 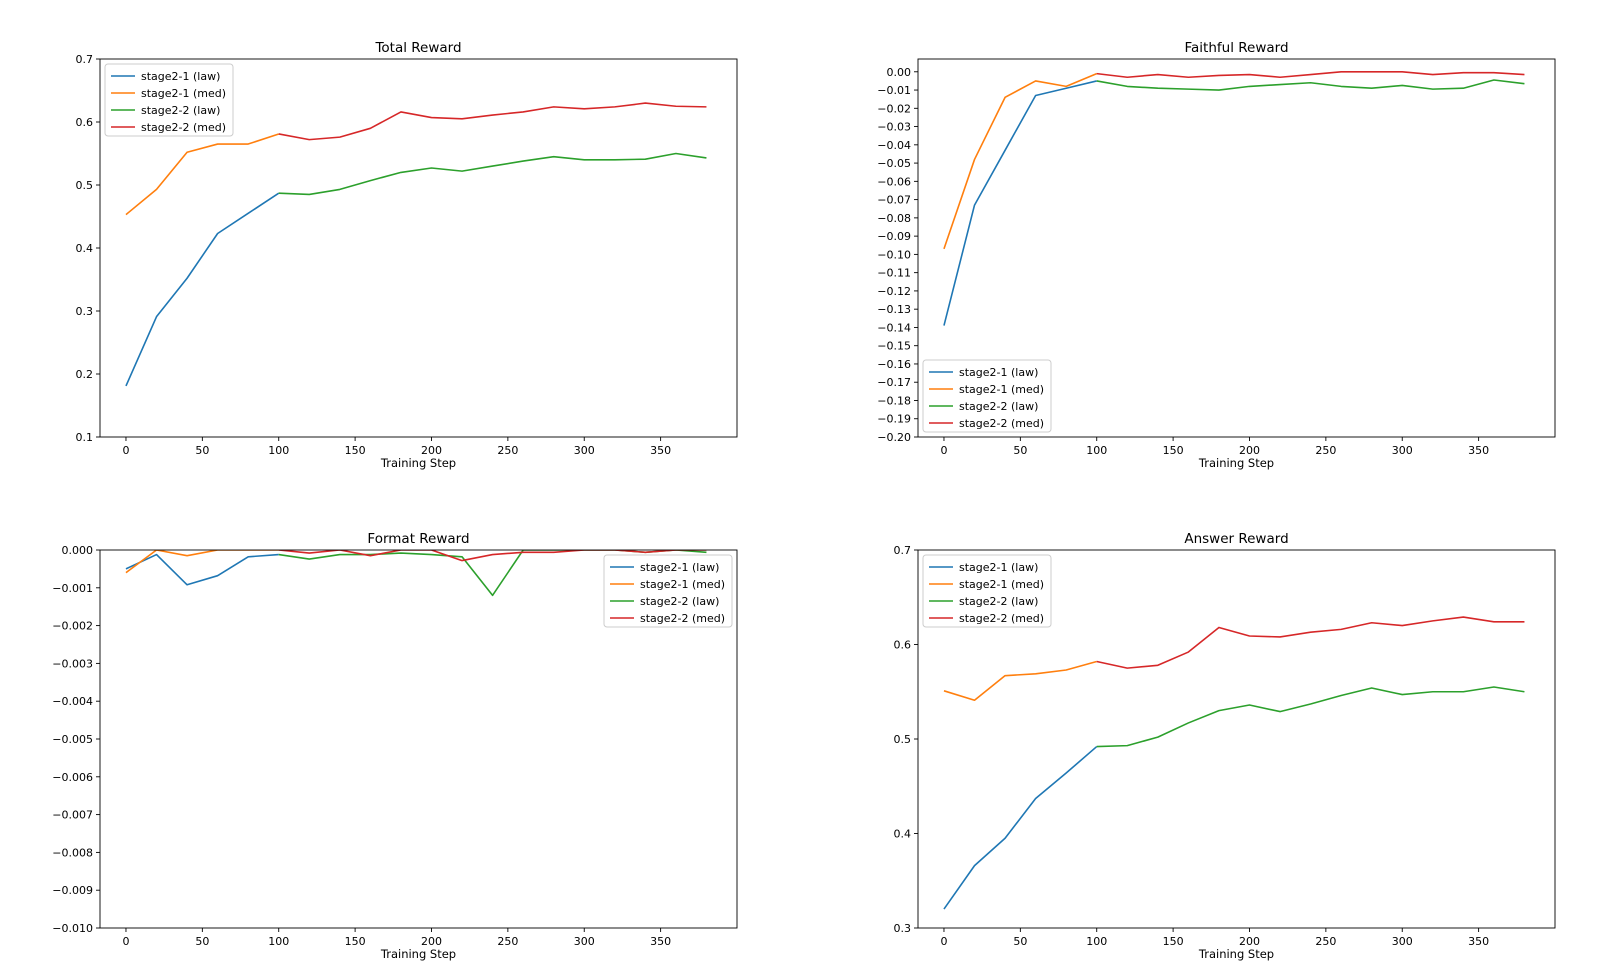 I want to click on y-tick-label: −0.05, so click(x=894, y=163).